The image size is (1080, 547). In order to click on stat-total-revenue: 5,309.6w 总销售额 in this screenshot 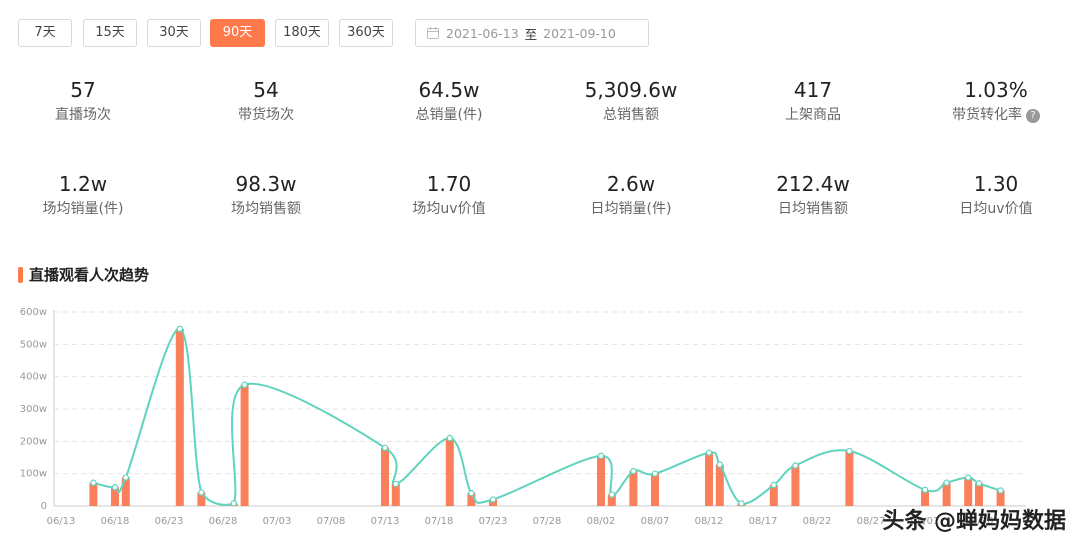, I will do `click(631, 101)`.